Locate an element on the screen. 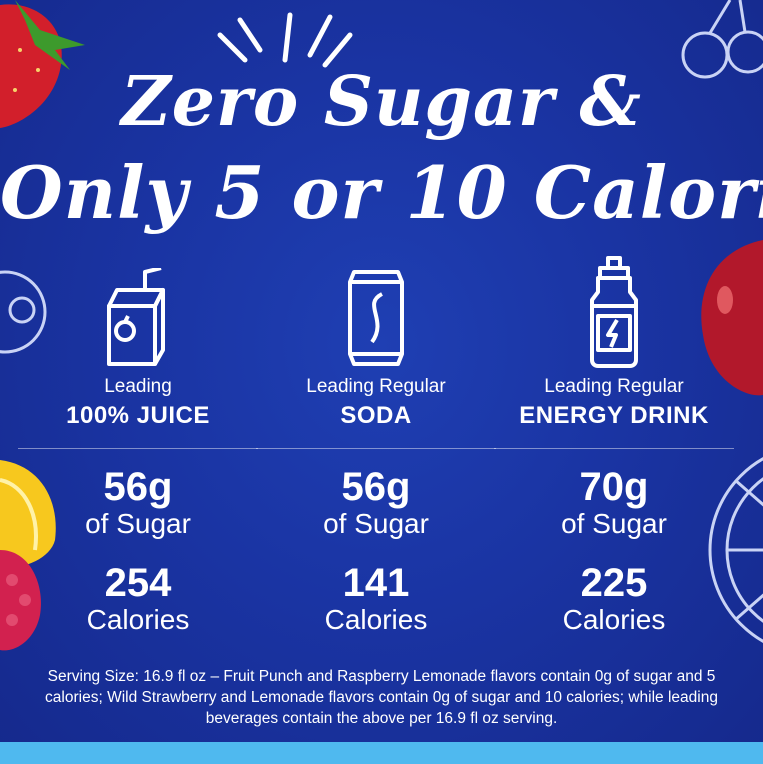  soda-can-icon is located at coordinates (376, 309).